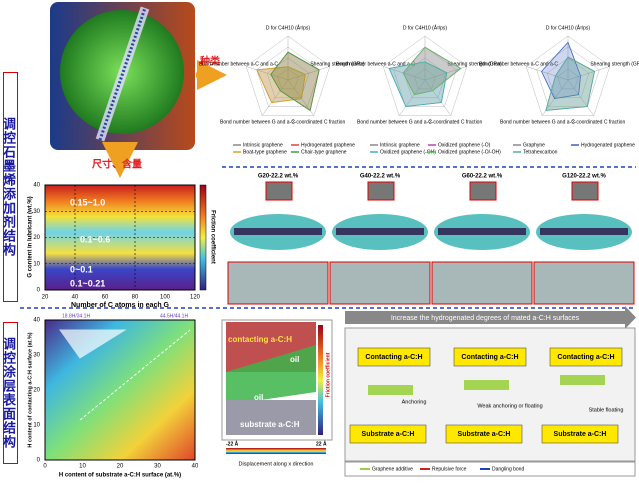 The image size is (639, 492). What do you see at coordinates (76, 316) in the screenshot?
I see `point-label: 18.8H/34.1H` at bounding box center [76, 316].